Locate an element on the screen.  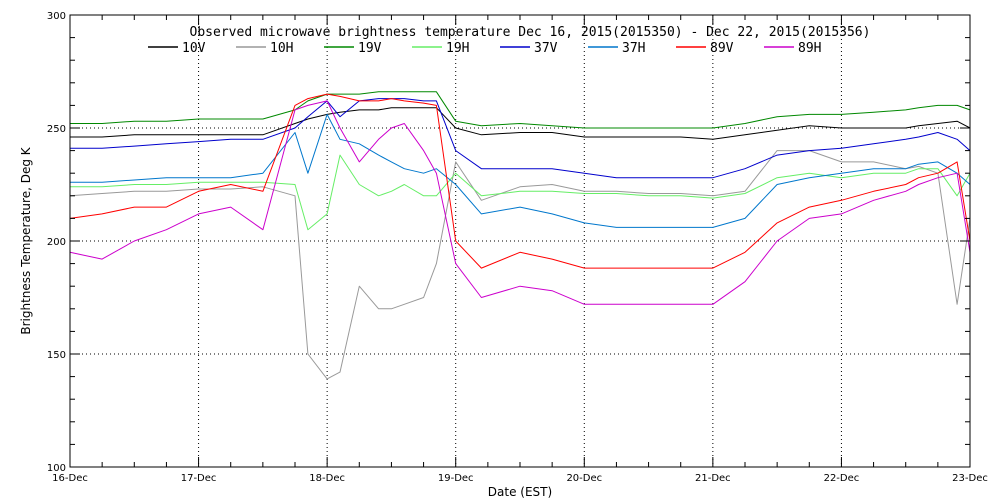
legend-label-37h: 37H is located at coordinates (633, 48).